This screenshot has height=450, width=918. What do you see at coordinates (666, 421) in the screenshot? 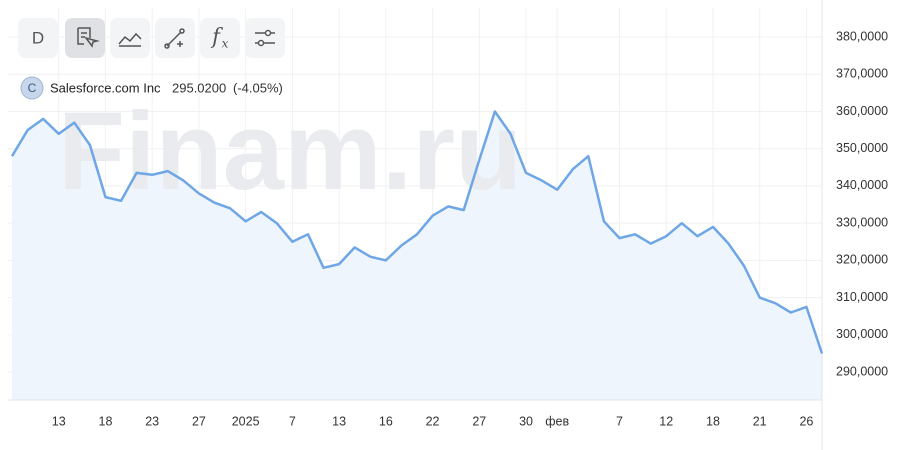
I see `x-tick-label: 12` at bounding box center [666, 421].